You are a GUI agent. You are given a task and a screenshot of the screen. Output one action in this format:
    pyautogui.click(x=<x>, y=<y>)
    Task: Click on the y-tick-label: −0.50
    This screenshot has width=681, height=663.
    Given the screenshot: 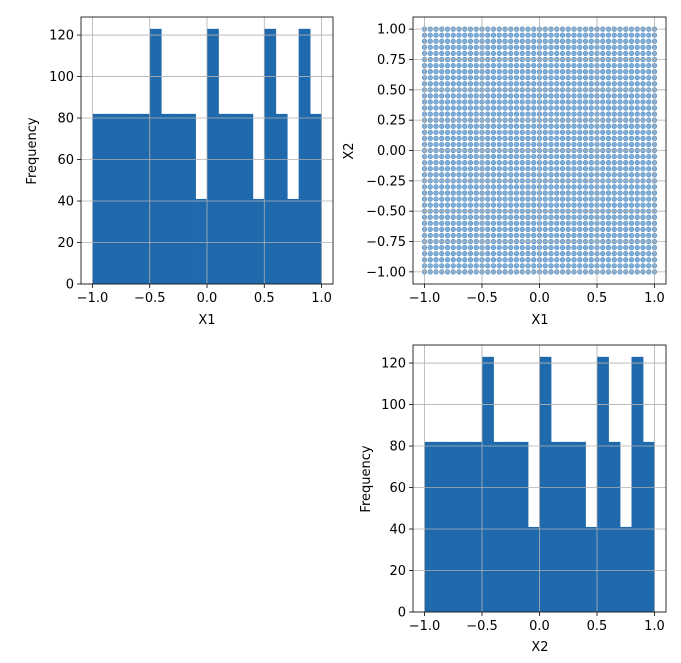 What is the action you would take?
    pyautogui.click(x=386, y=212)
    